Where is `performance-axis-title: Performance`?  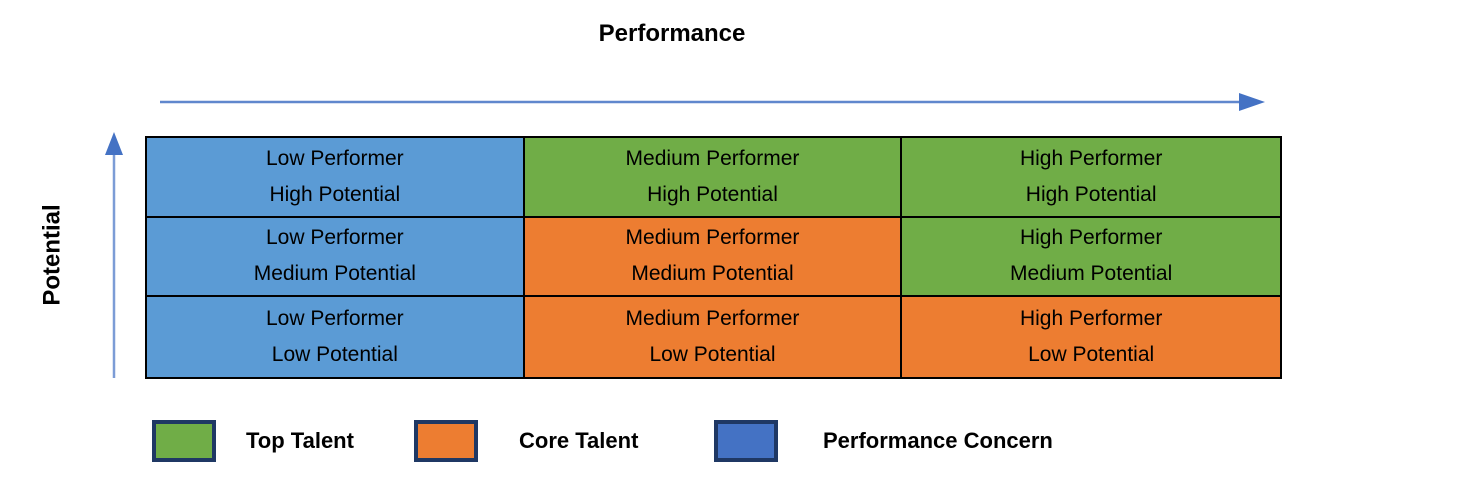 performance-axis-title: Performance is located at coordinates (672, 33).